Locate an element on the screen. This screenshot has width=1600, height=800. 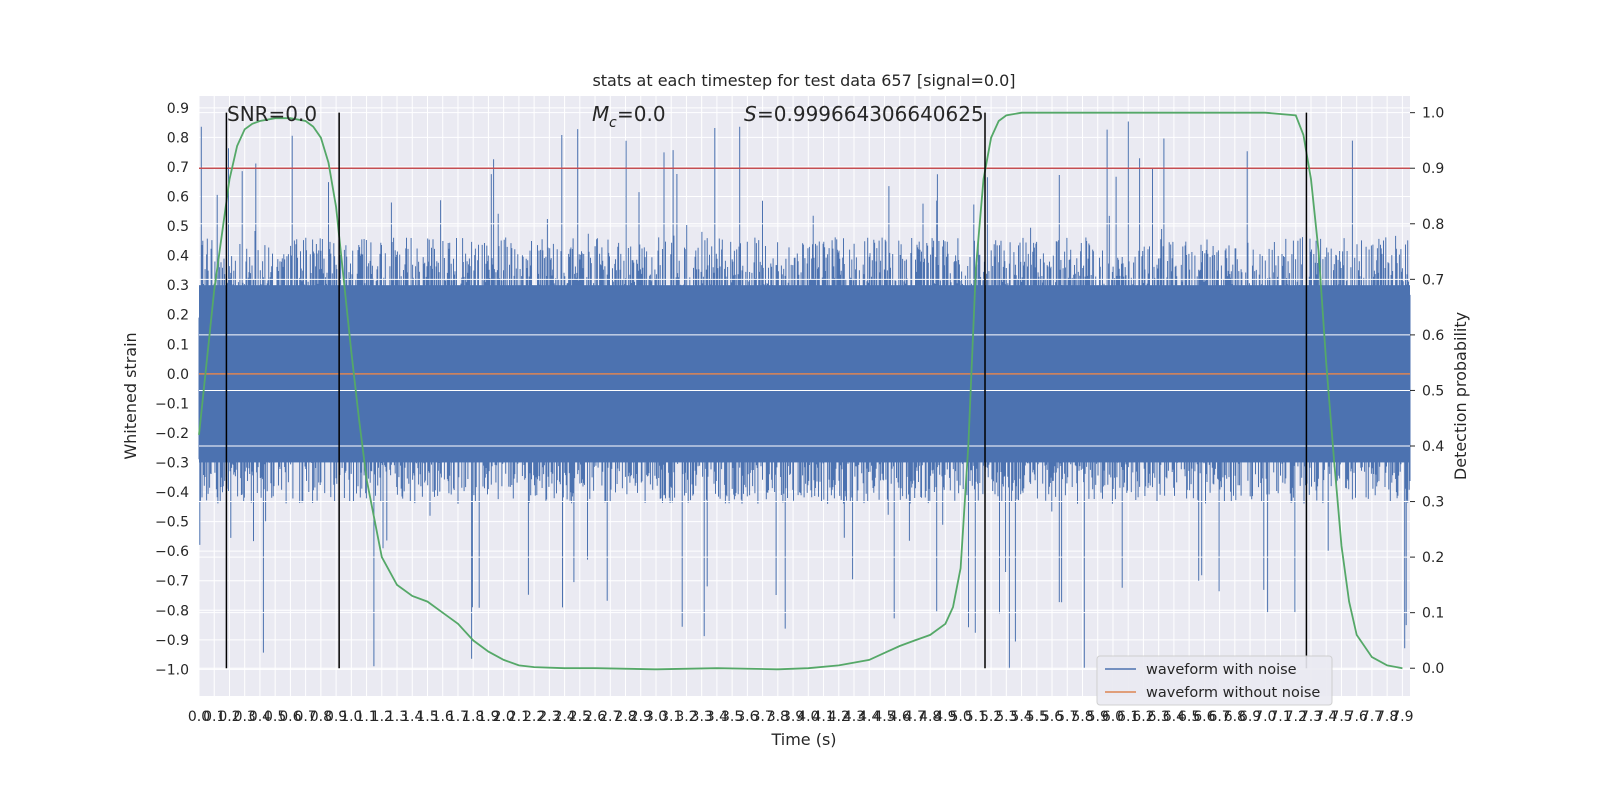
x-tick-label: 4.5 is located at coordinates (884, 717).